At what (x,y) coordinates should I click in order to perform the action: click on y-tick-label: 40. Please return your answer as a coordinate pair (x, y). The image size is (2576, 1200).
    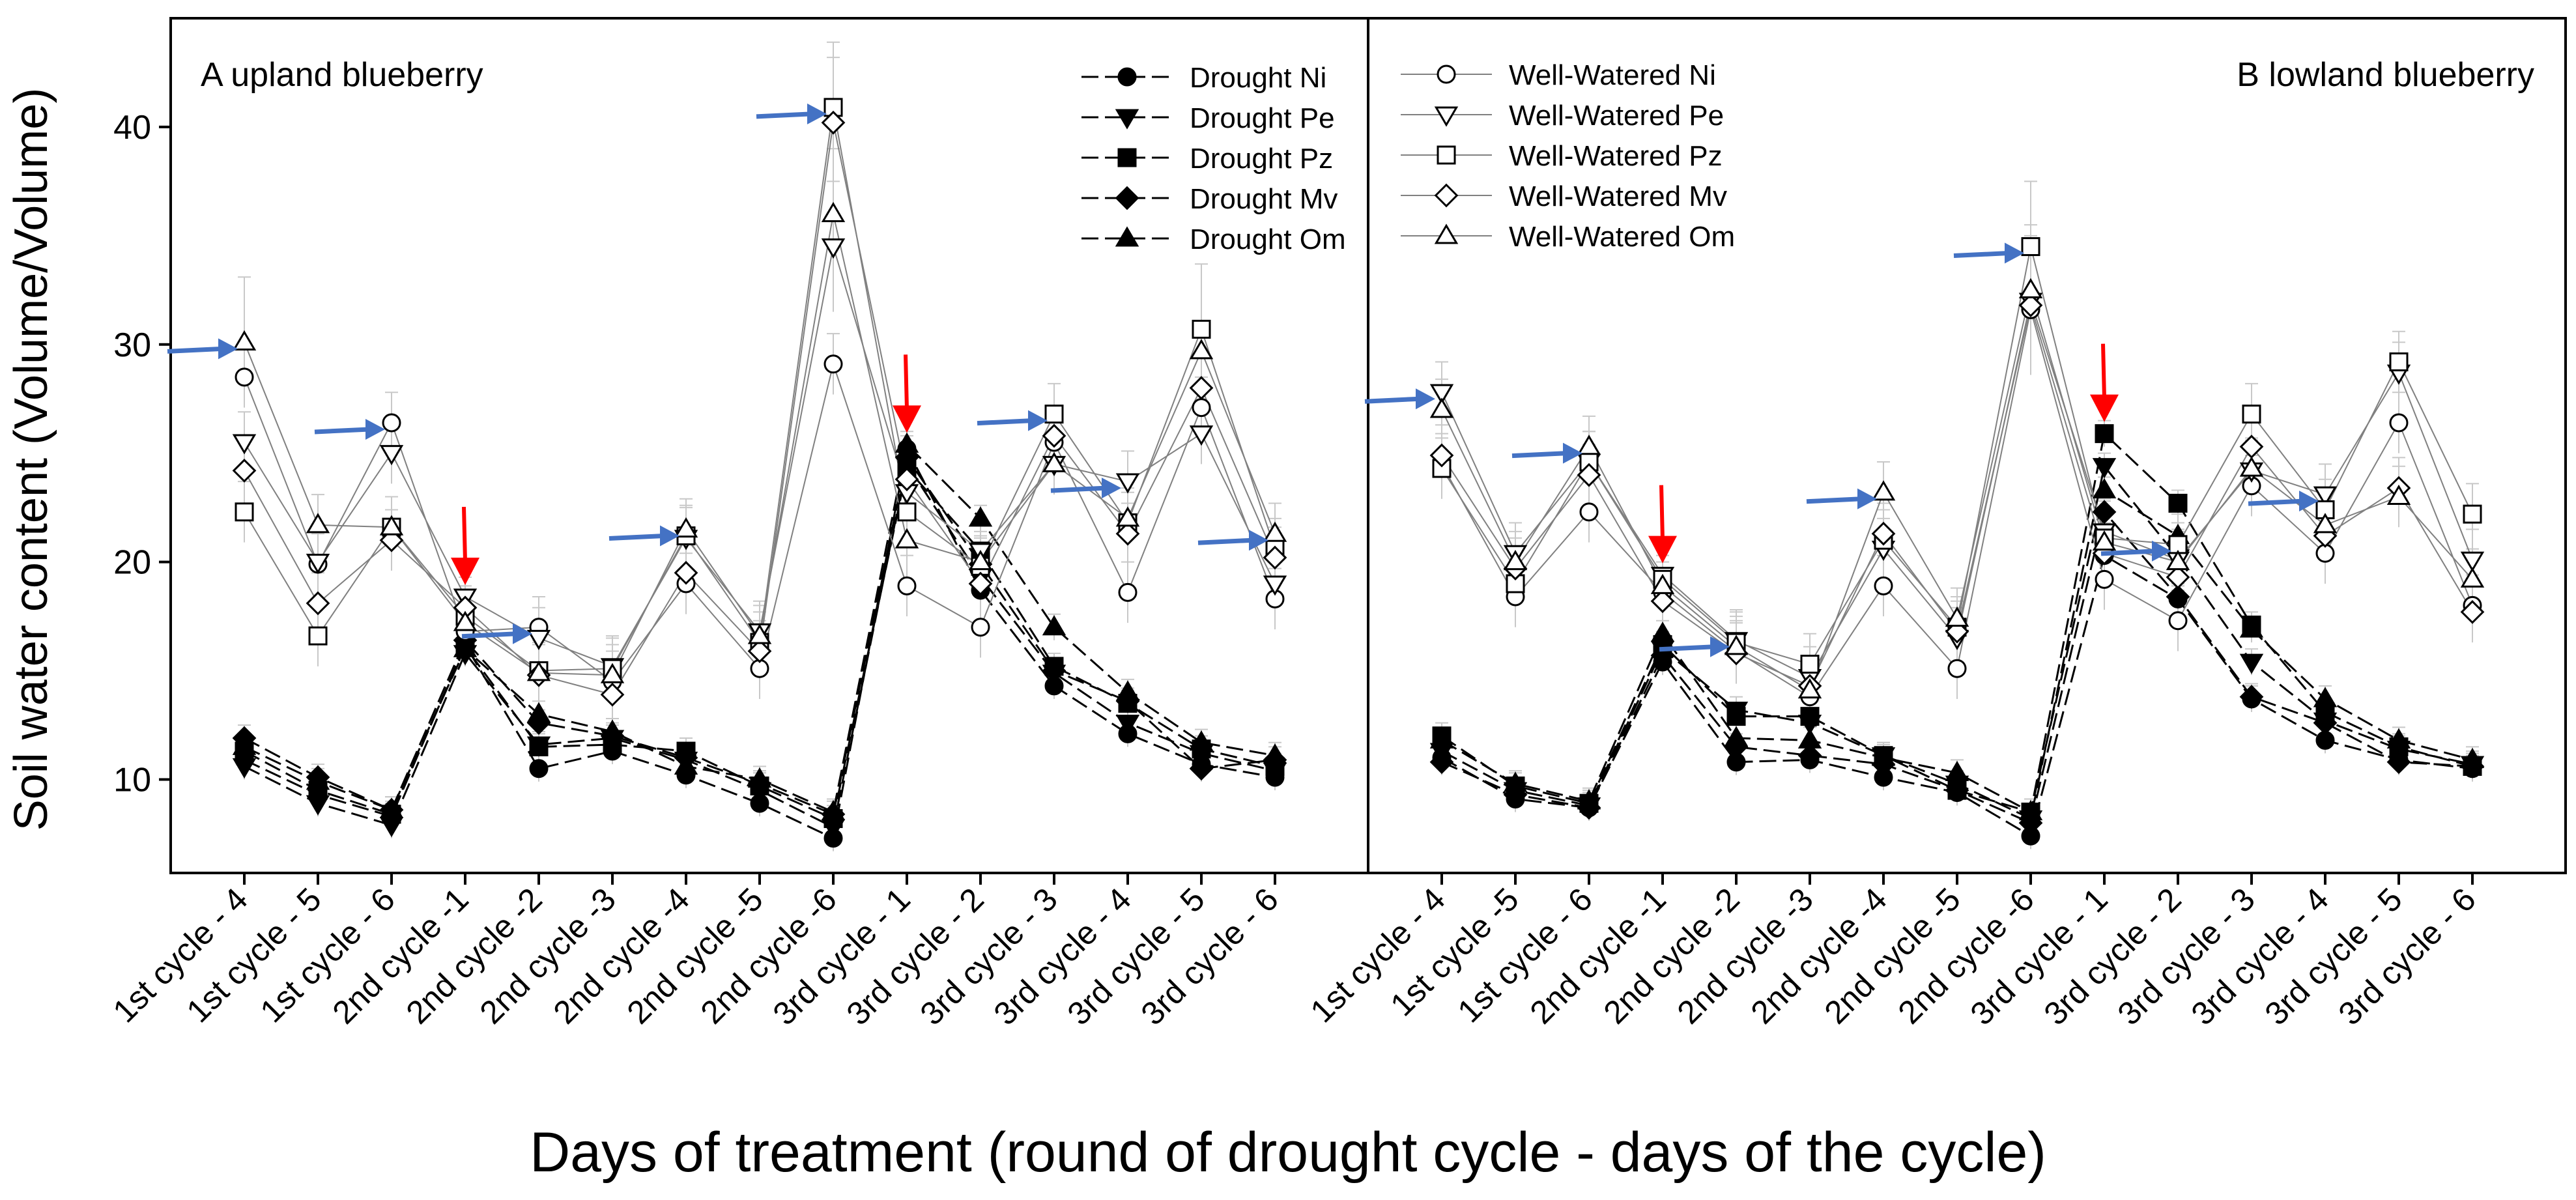
    Looking at the image, I should click on (132, 128).